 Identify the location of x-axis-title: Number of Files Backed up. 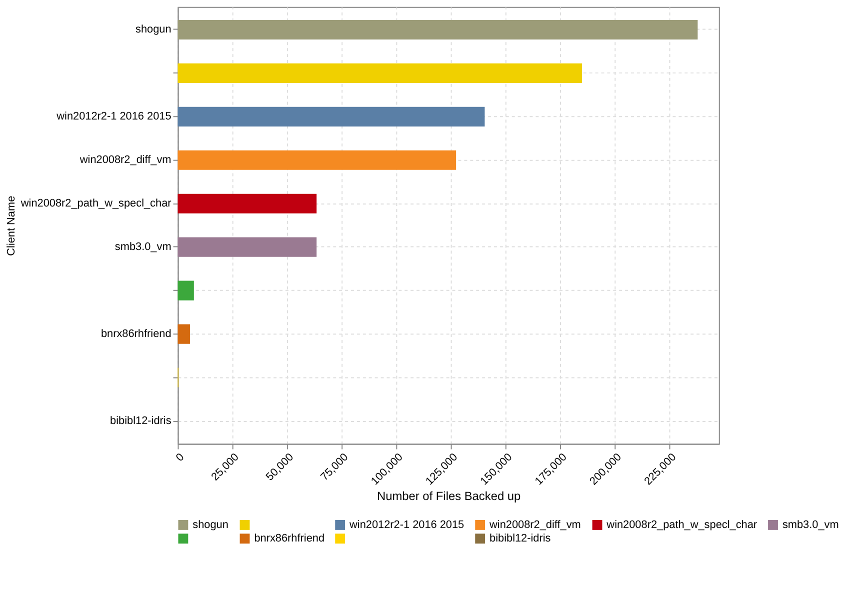
(449, 495).